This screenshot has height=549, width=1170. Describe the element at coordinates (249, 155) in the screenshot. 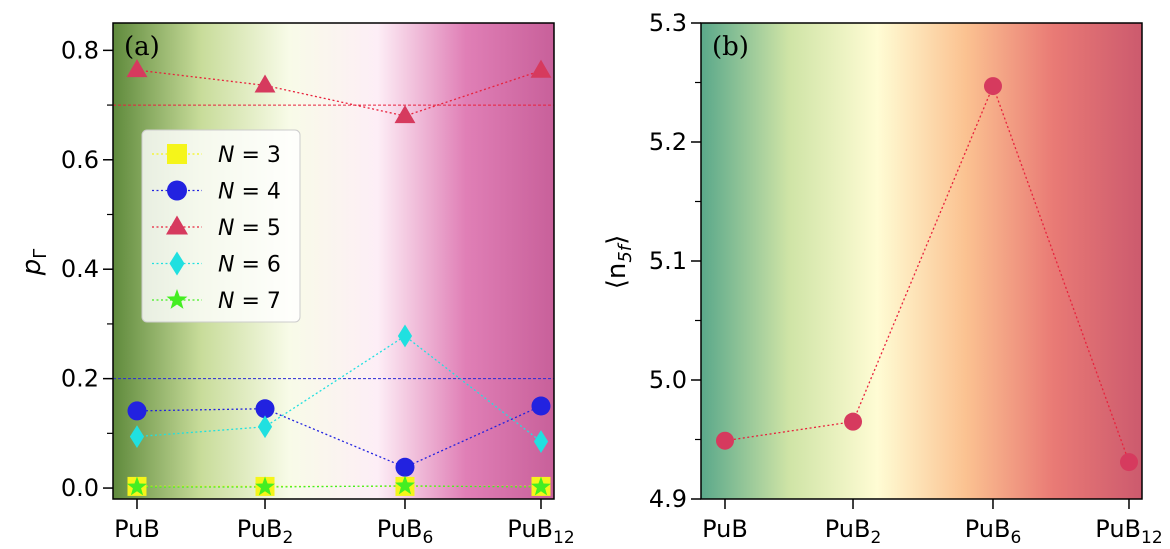

I see `legend-label: N = 3` at that location.